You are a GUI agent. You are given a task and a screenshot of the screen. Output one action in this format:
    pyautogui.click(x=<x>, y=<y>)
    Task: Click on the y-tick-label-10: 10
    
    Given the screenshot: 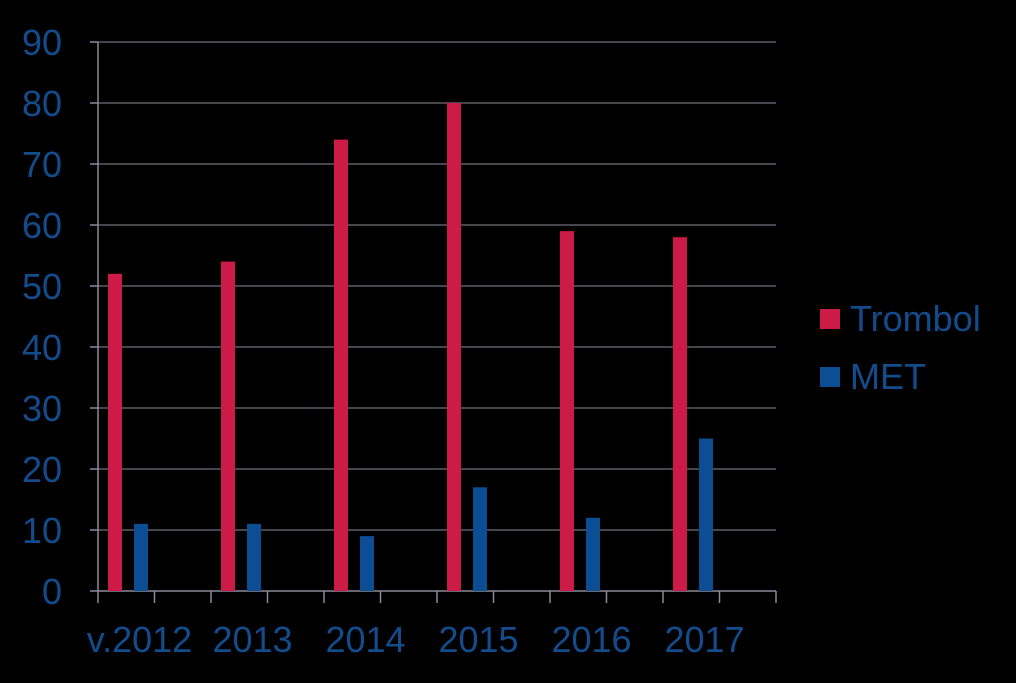 What is the action you would take?
    pyautogui.click(x=42, y=530)
    